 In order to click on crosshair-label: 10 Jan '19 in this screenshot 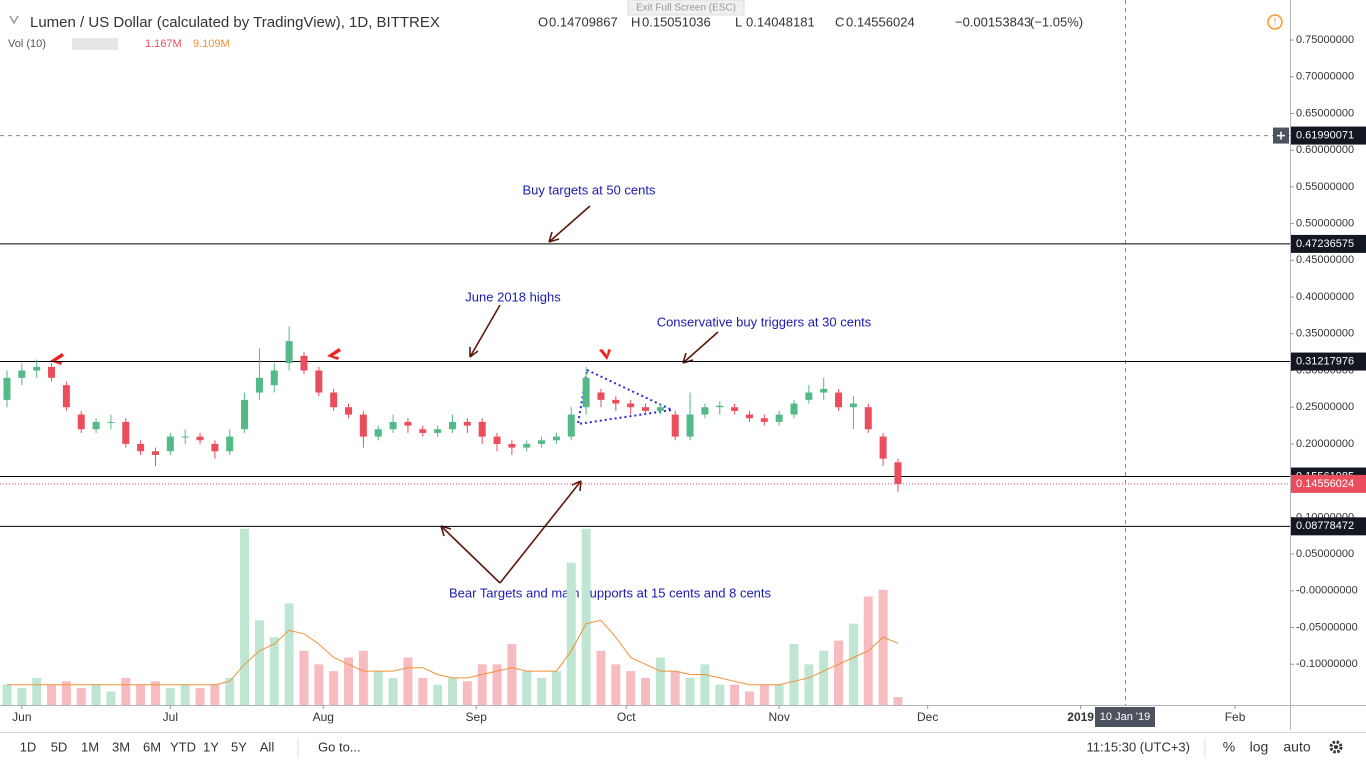, I will do `click(1125, 717)`.